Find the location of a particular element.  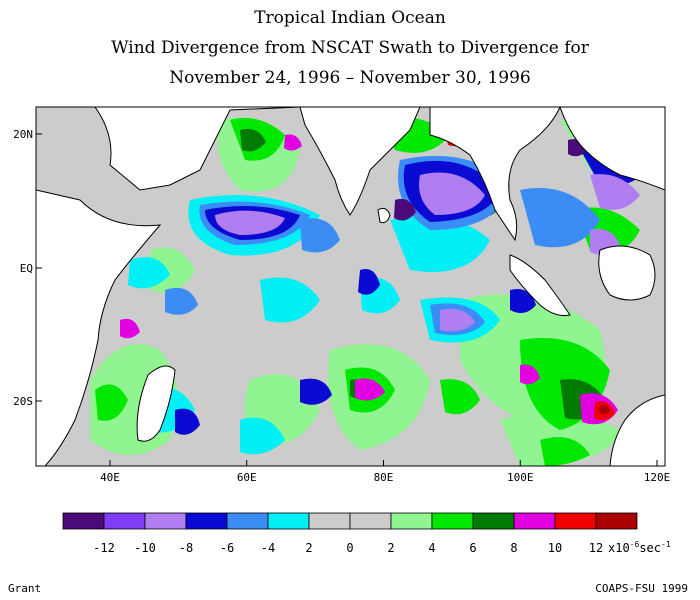

lat-tick-label: 20S is located at coordinates (23, 401).